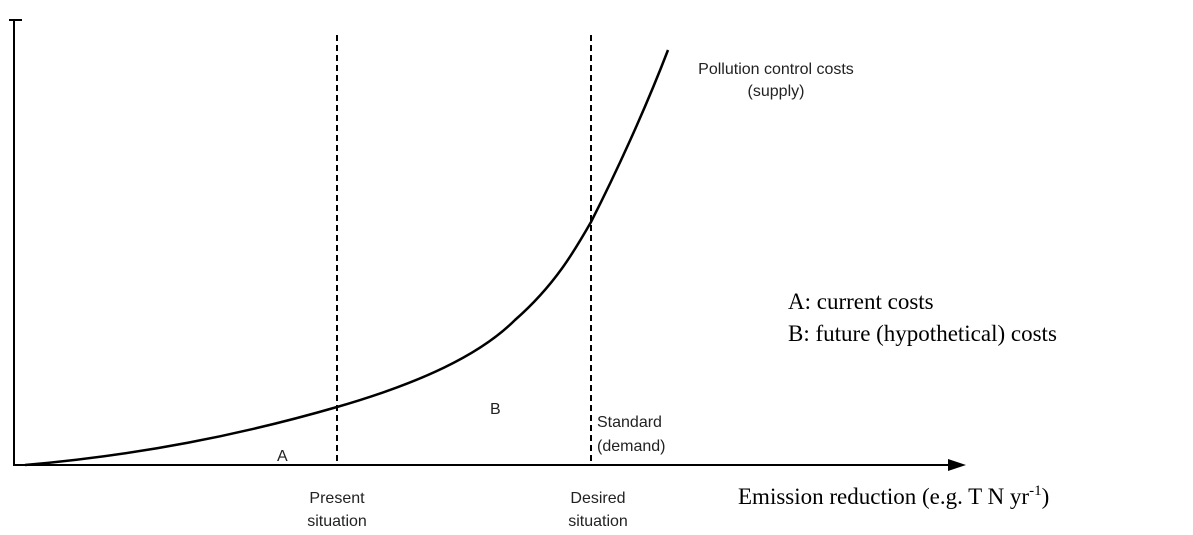  I want to click on curve-label: (supply), so click(776, 91).